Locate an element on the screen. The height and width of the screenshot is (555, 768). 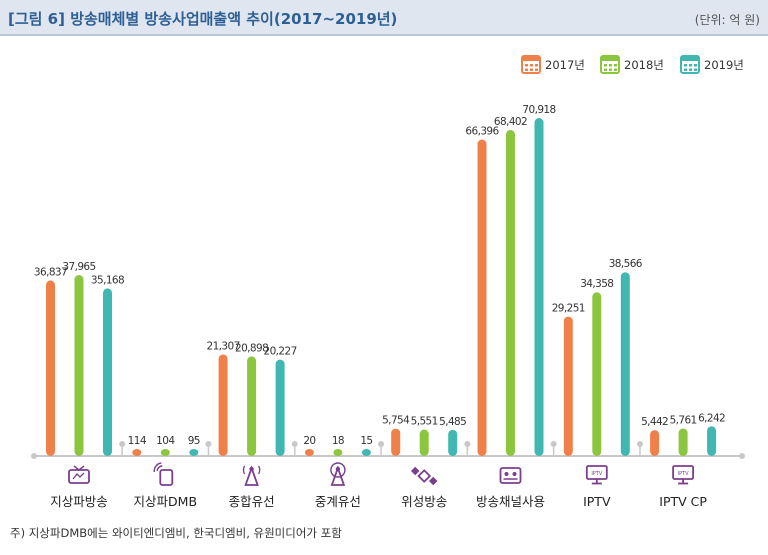
legend-item: 2019년 is located at coordinates (712, 64).